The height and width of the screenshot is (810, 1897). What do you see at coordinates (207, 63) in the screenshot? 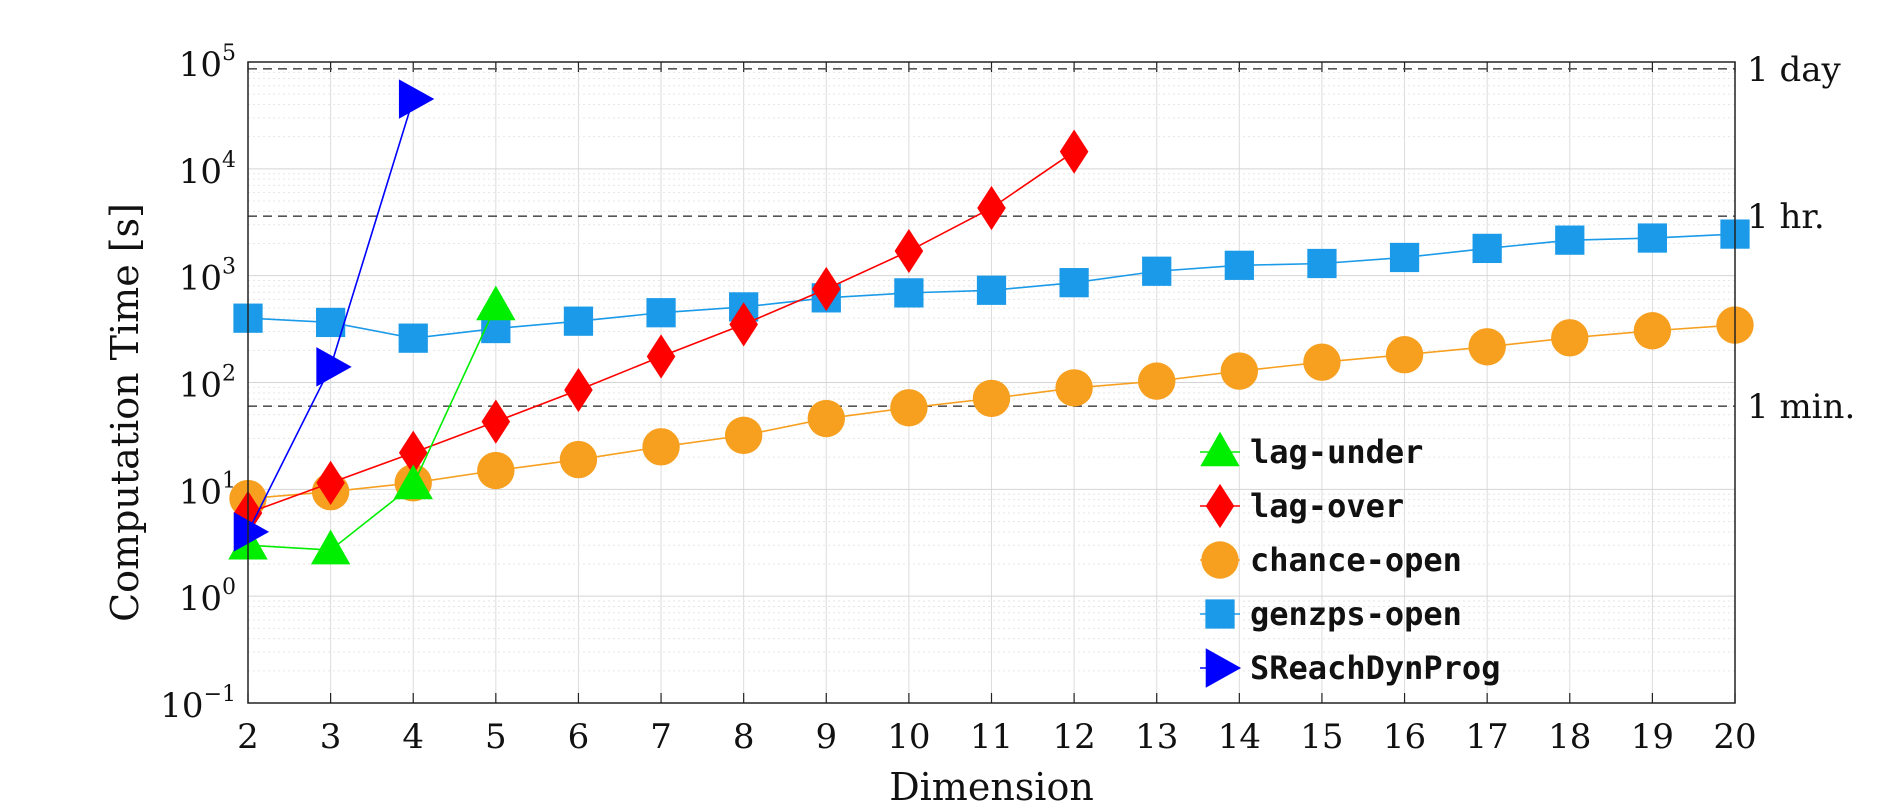
I see `y-tick-label: 10⁵` at bounding box center [207, 63].